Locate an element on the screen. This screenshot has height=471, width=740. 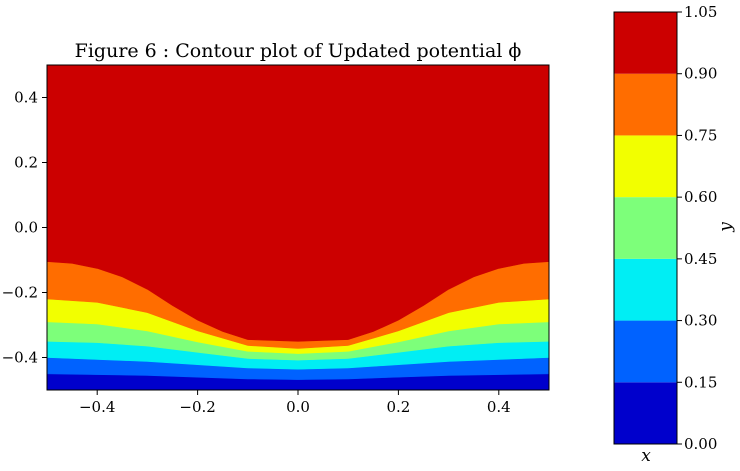
x-tick-label: −0.4 is located at coordinates (97, 407).